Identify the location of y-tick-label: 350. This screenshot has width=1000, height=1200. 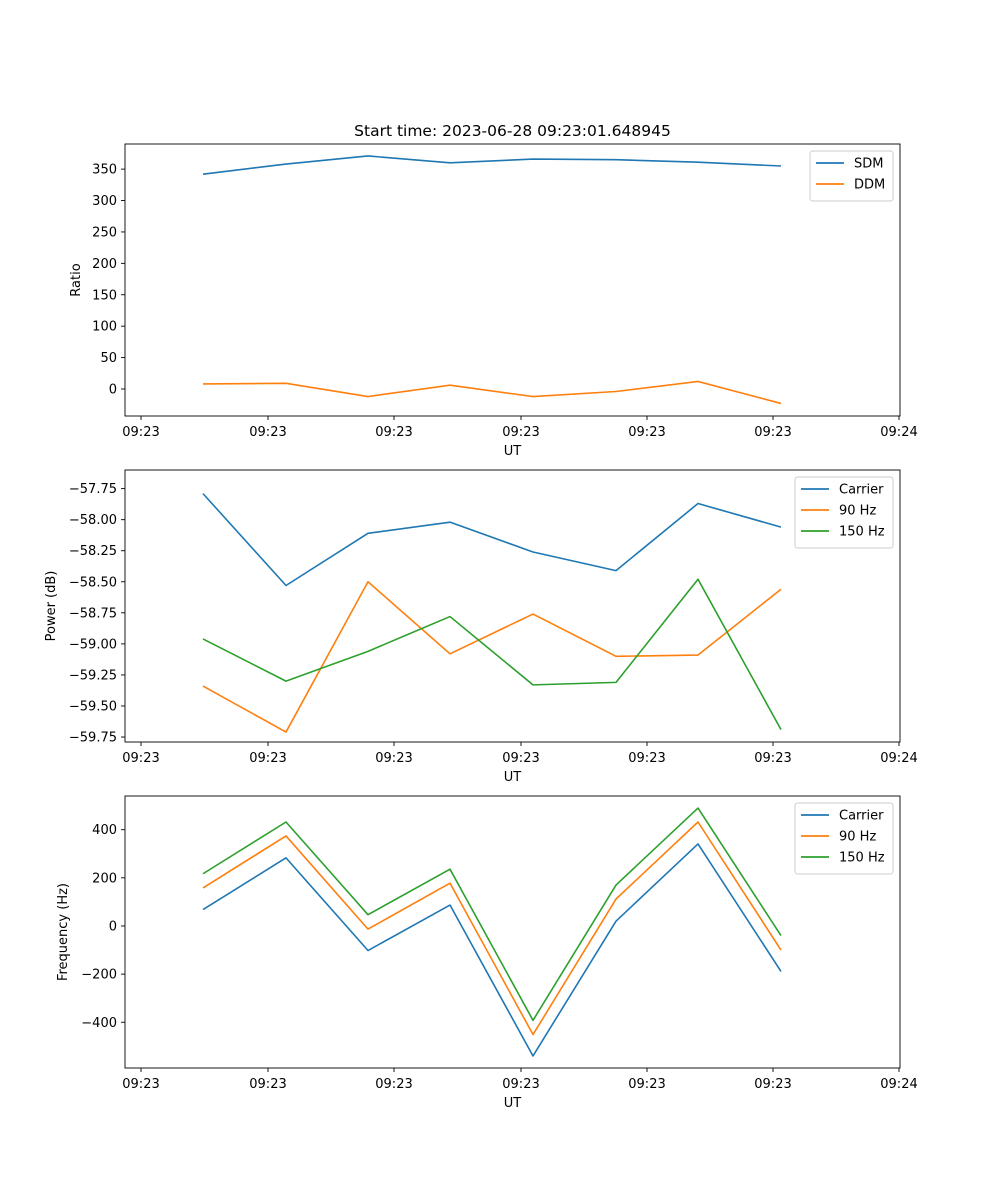
(104, 170).